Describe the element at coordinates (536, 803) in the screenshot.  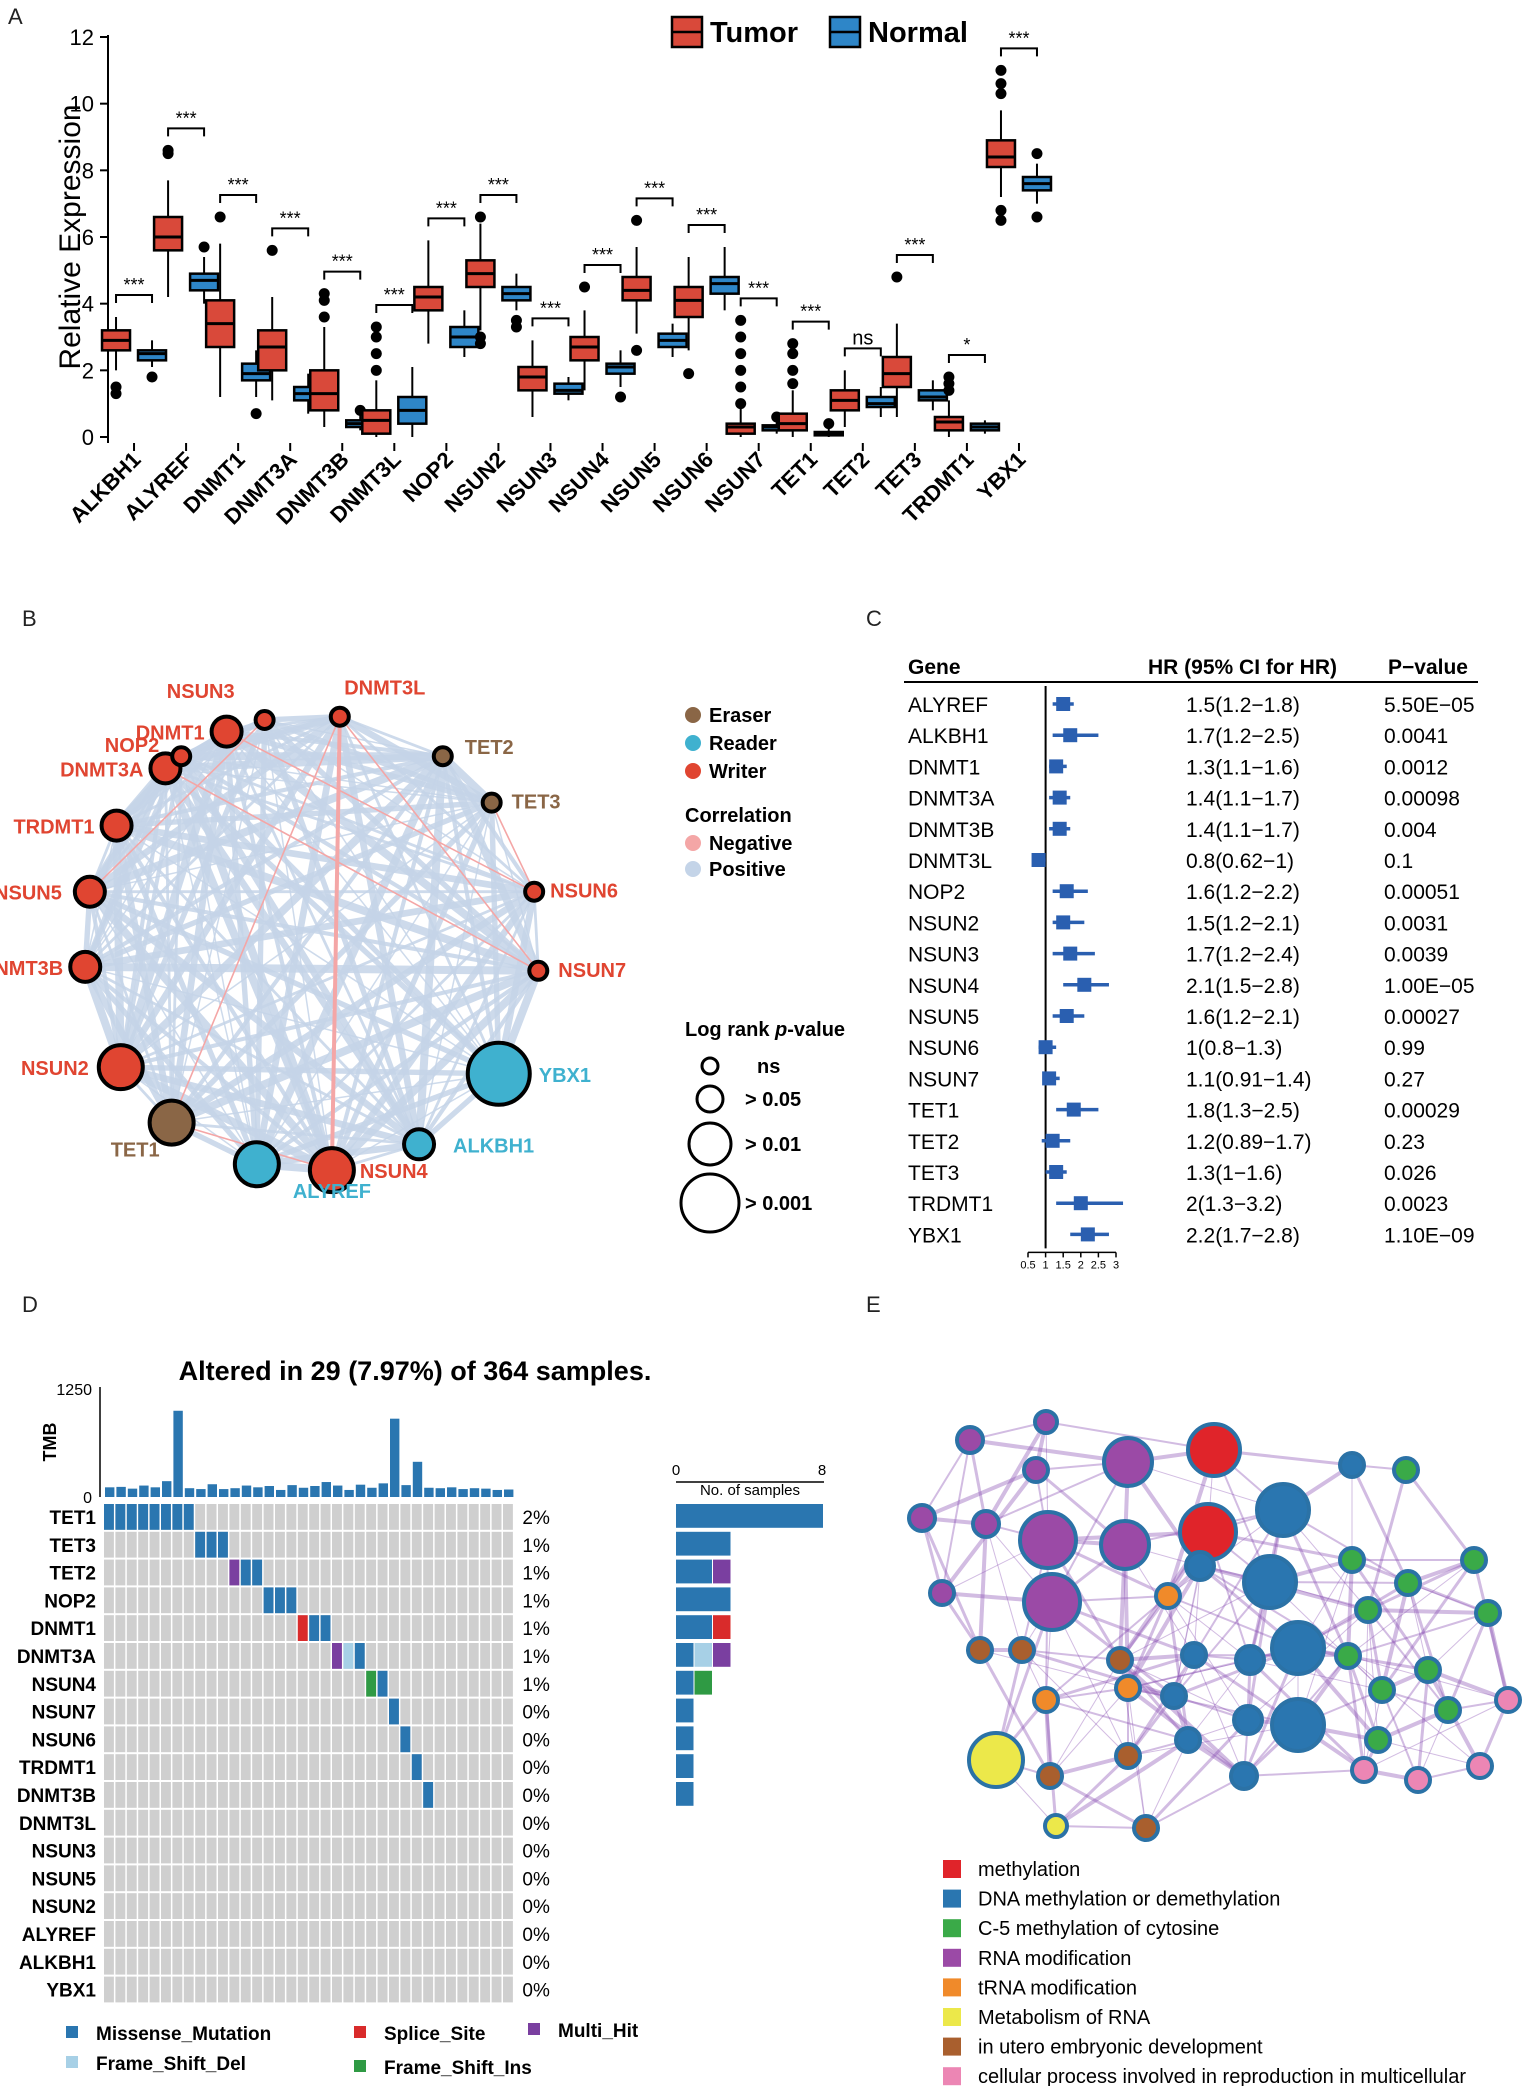
I see `node-label: TET3` at that location.